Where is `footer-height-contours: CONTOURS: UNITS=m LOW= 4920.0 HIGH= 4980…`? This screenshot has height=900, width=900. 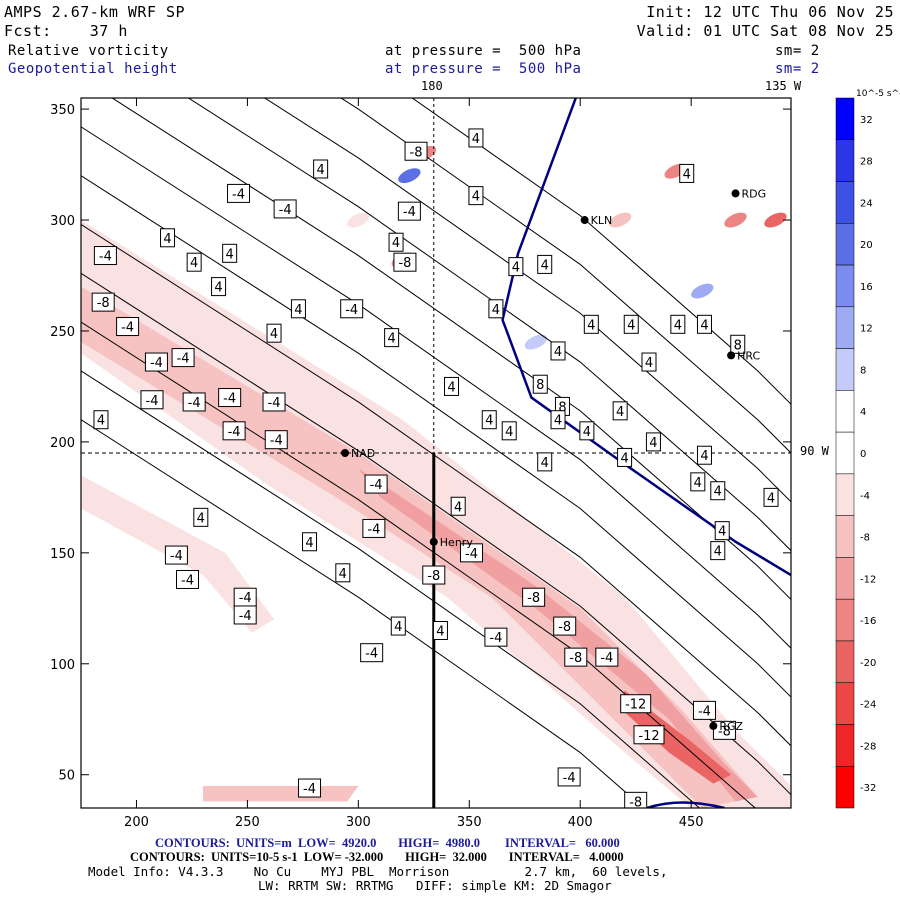
footer-height-contours: CONTOURS: UNITS=m LOW= 4920.0 HIGH= 4980… is located at coordinates (387, 843).